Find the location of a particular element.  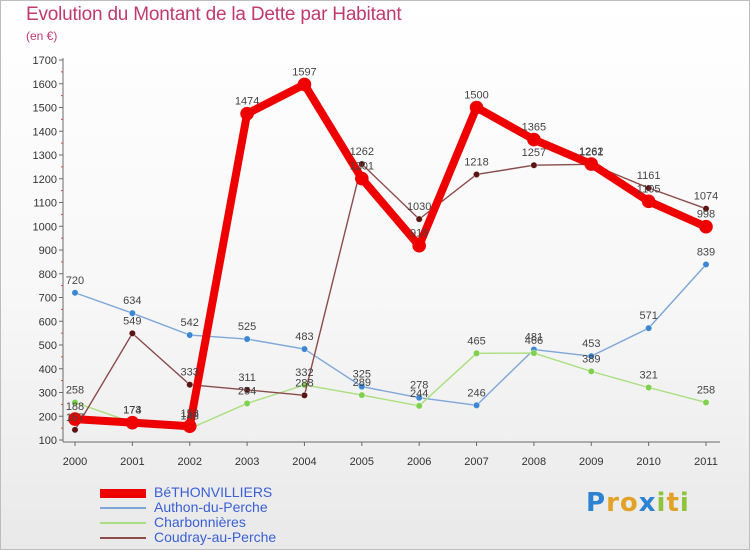

logo-letter: o is located at coordinates (629, 503).